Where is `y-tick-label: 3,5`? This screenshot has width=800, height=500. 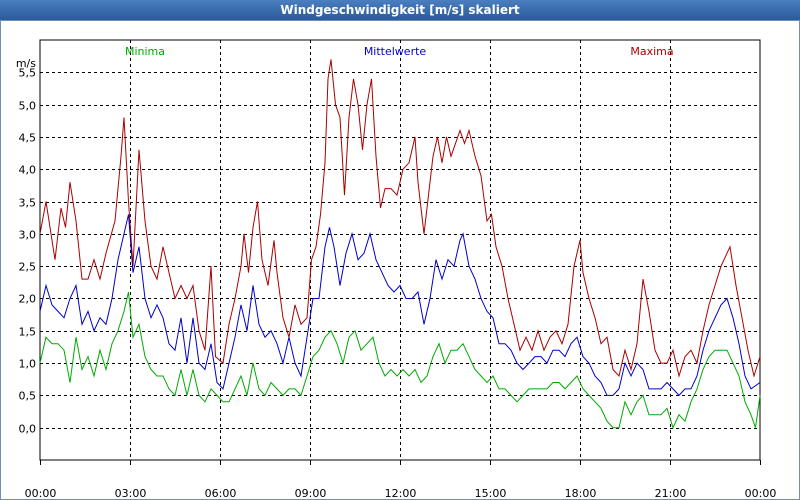
y-tick-label: 3,5 is located at coordinates (28, 203).